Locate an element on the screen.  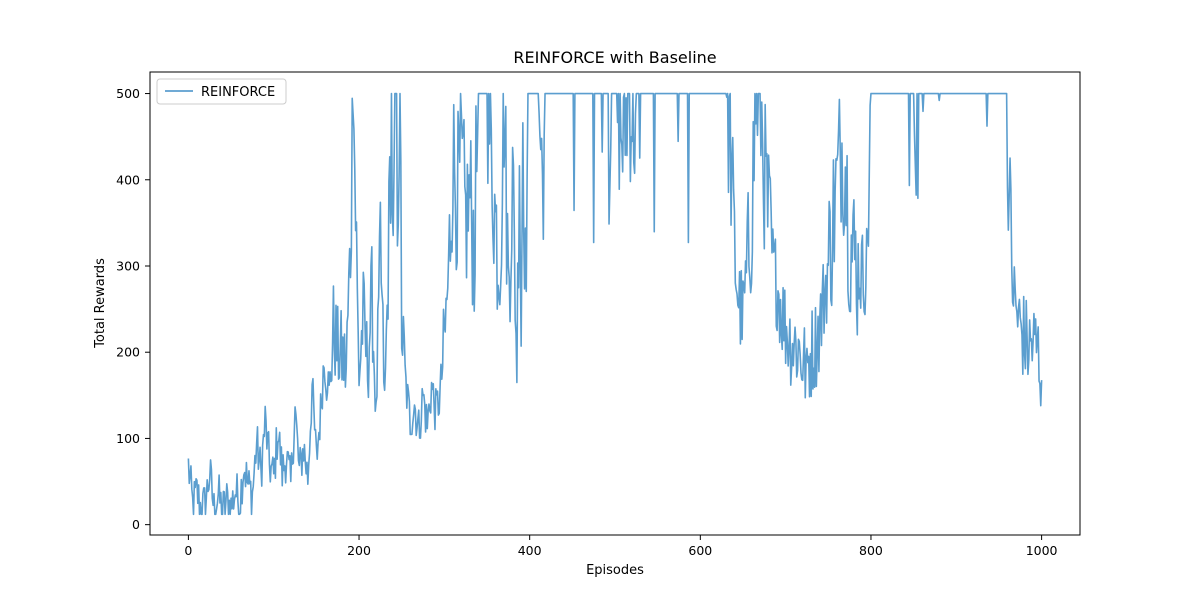
legend-label-reinforce: REINFORCE is located at coordinates (238, 92).